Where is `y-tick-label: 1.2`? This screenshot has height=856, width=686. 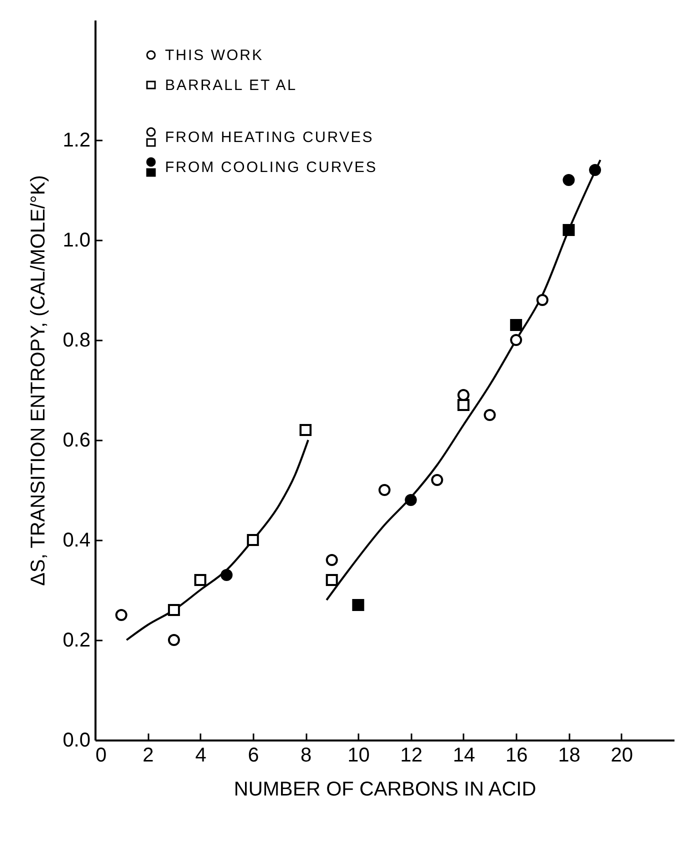 y-tick-label: 1.2 is located at coordinates (76, 141).